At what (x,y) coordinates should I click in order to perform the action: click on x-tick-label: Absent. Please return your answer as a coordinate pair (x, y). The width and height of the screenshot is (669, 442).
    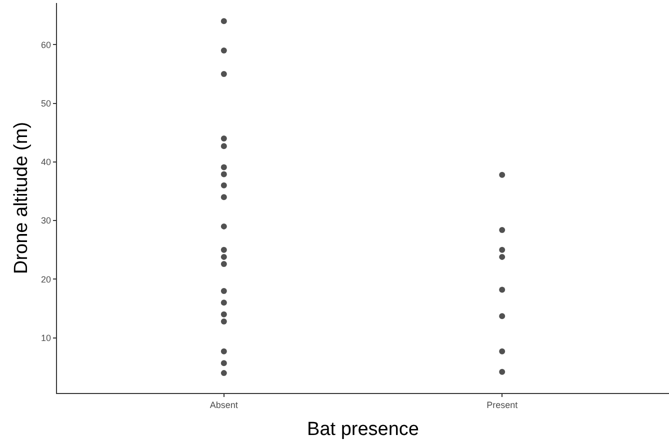
    Looking at the image, I should click on (224, 405).